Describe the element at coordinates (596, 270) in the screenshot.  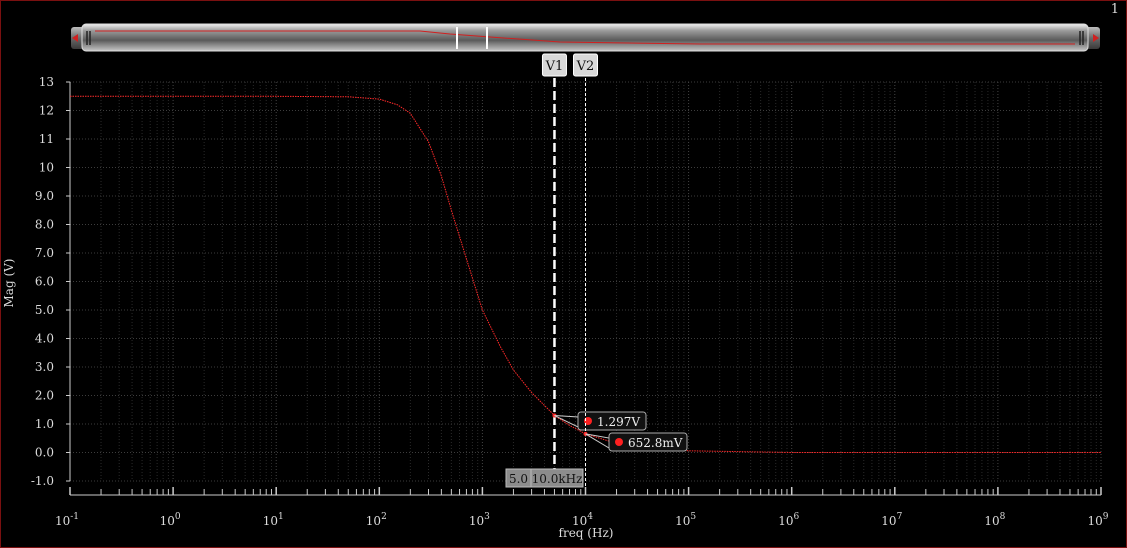
I see `markers: V1 1.297V V2 652.8mV 5.0 10.0kHz` at that location.